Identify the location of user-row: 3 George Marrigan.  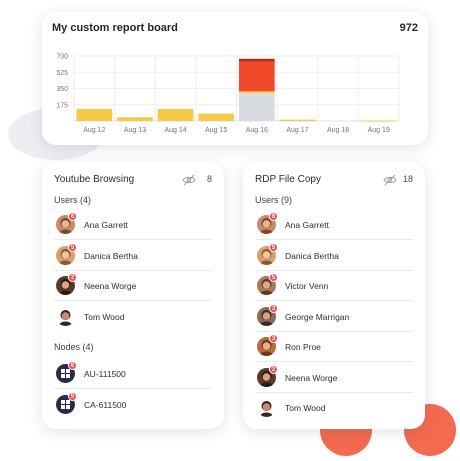
(334, 317).